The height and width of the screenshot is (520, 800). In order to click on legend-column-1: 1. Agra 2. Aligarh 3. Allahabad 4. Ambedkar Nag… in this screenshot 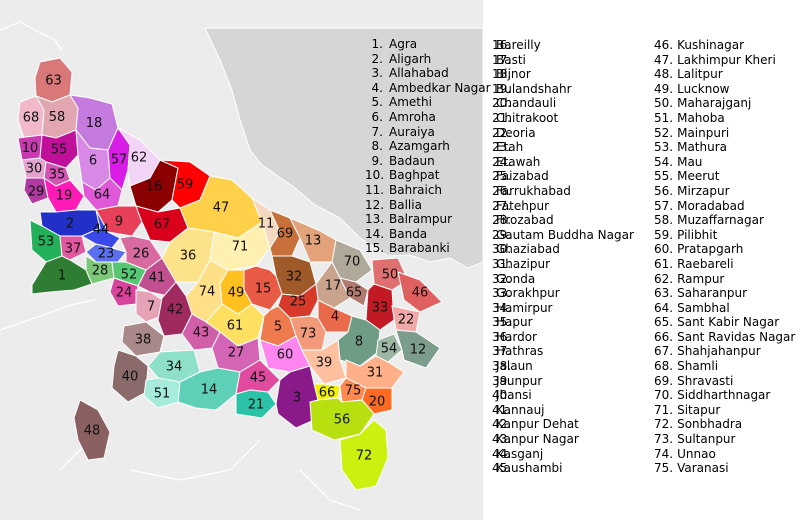, I will do `click(428, 146)`.